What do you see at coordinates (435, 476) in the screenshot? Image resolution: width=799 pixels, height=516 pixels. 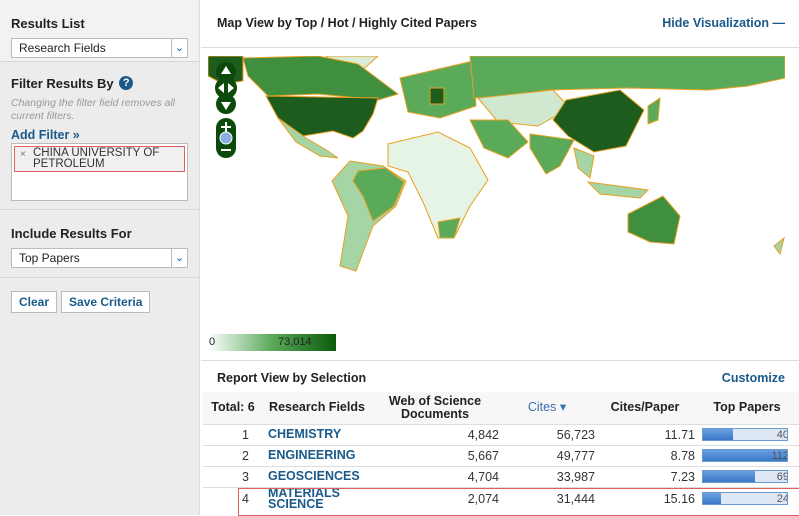 I see `documents-count: 4,704` at bounding box center [435, 476].